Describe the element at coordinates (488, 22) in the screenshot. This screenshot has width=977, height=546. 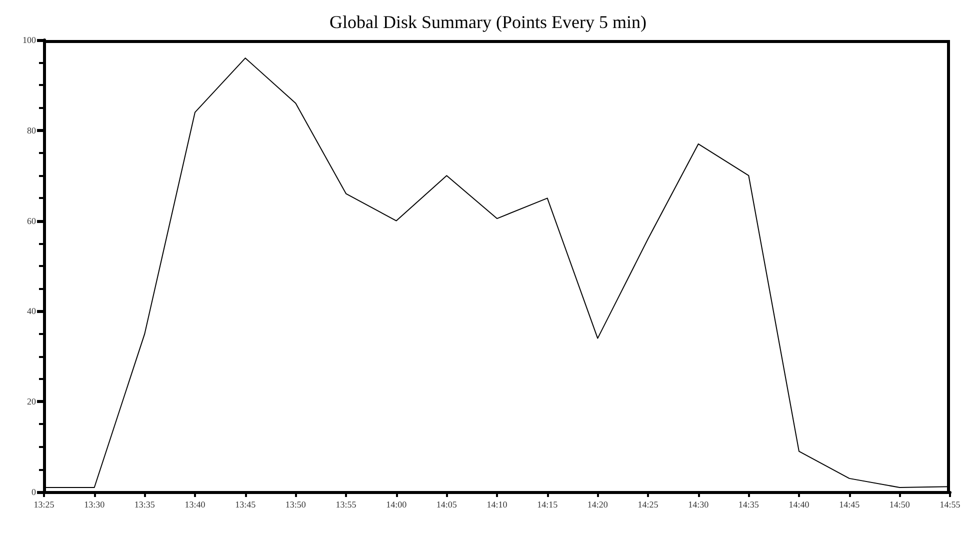
I see `chart-title: Global Disk Summary (Points Every 5 min)` at that location.